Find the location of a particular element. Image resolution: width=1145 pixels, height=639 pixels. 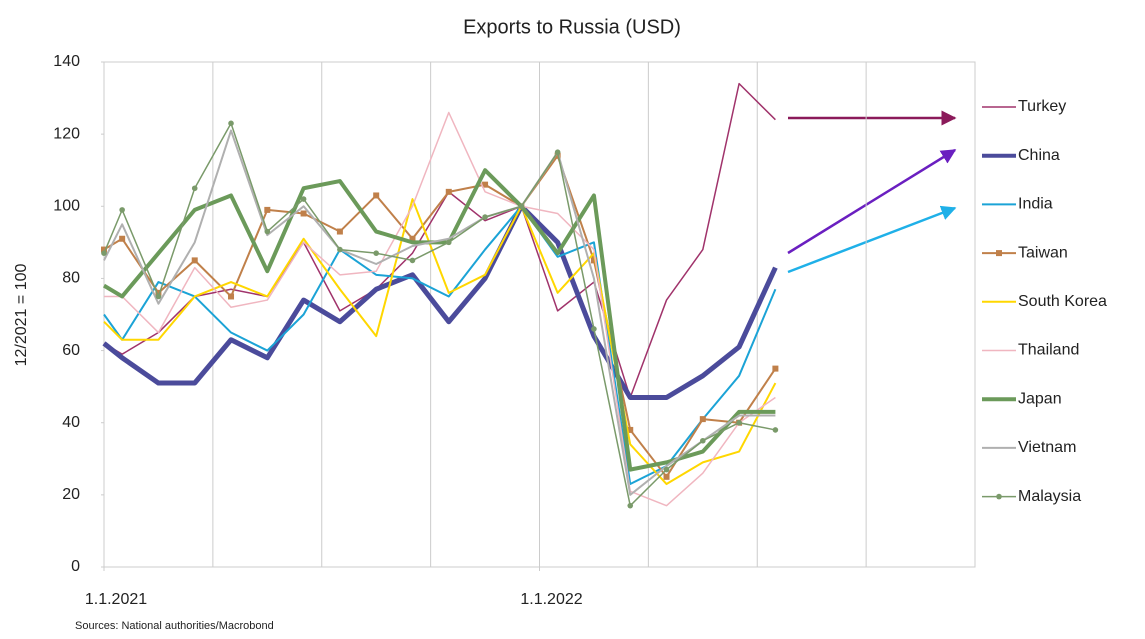

legend-label: Japan is located at coordinates (1040, 398).